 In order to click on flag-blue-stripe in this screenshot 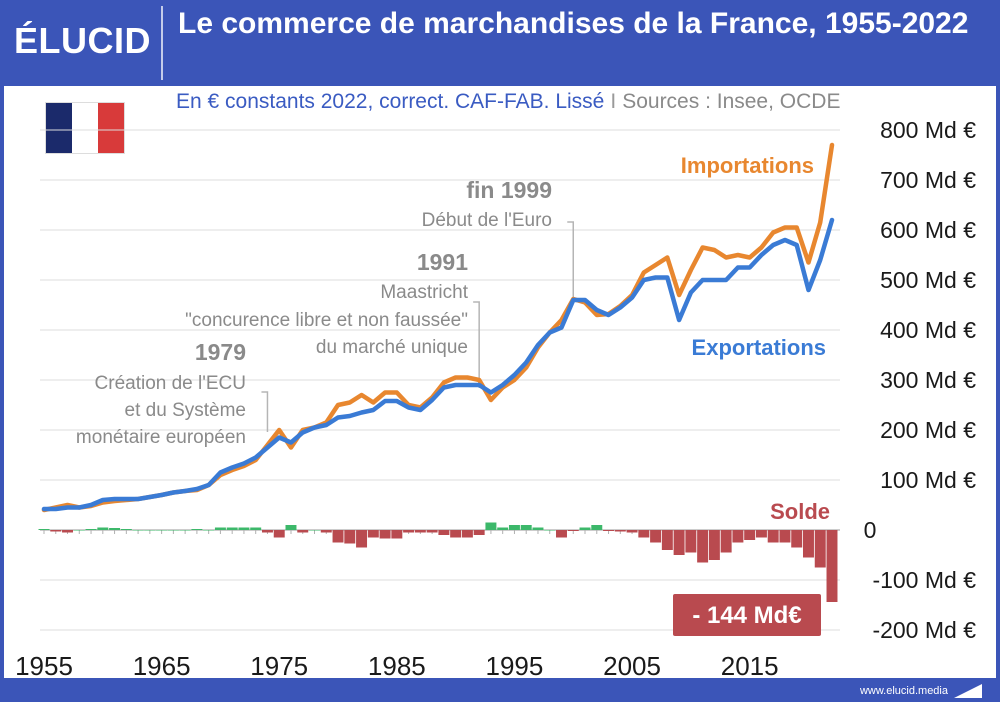, I will do `click(59, 128)`.